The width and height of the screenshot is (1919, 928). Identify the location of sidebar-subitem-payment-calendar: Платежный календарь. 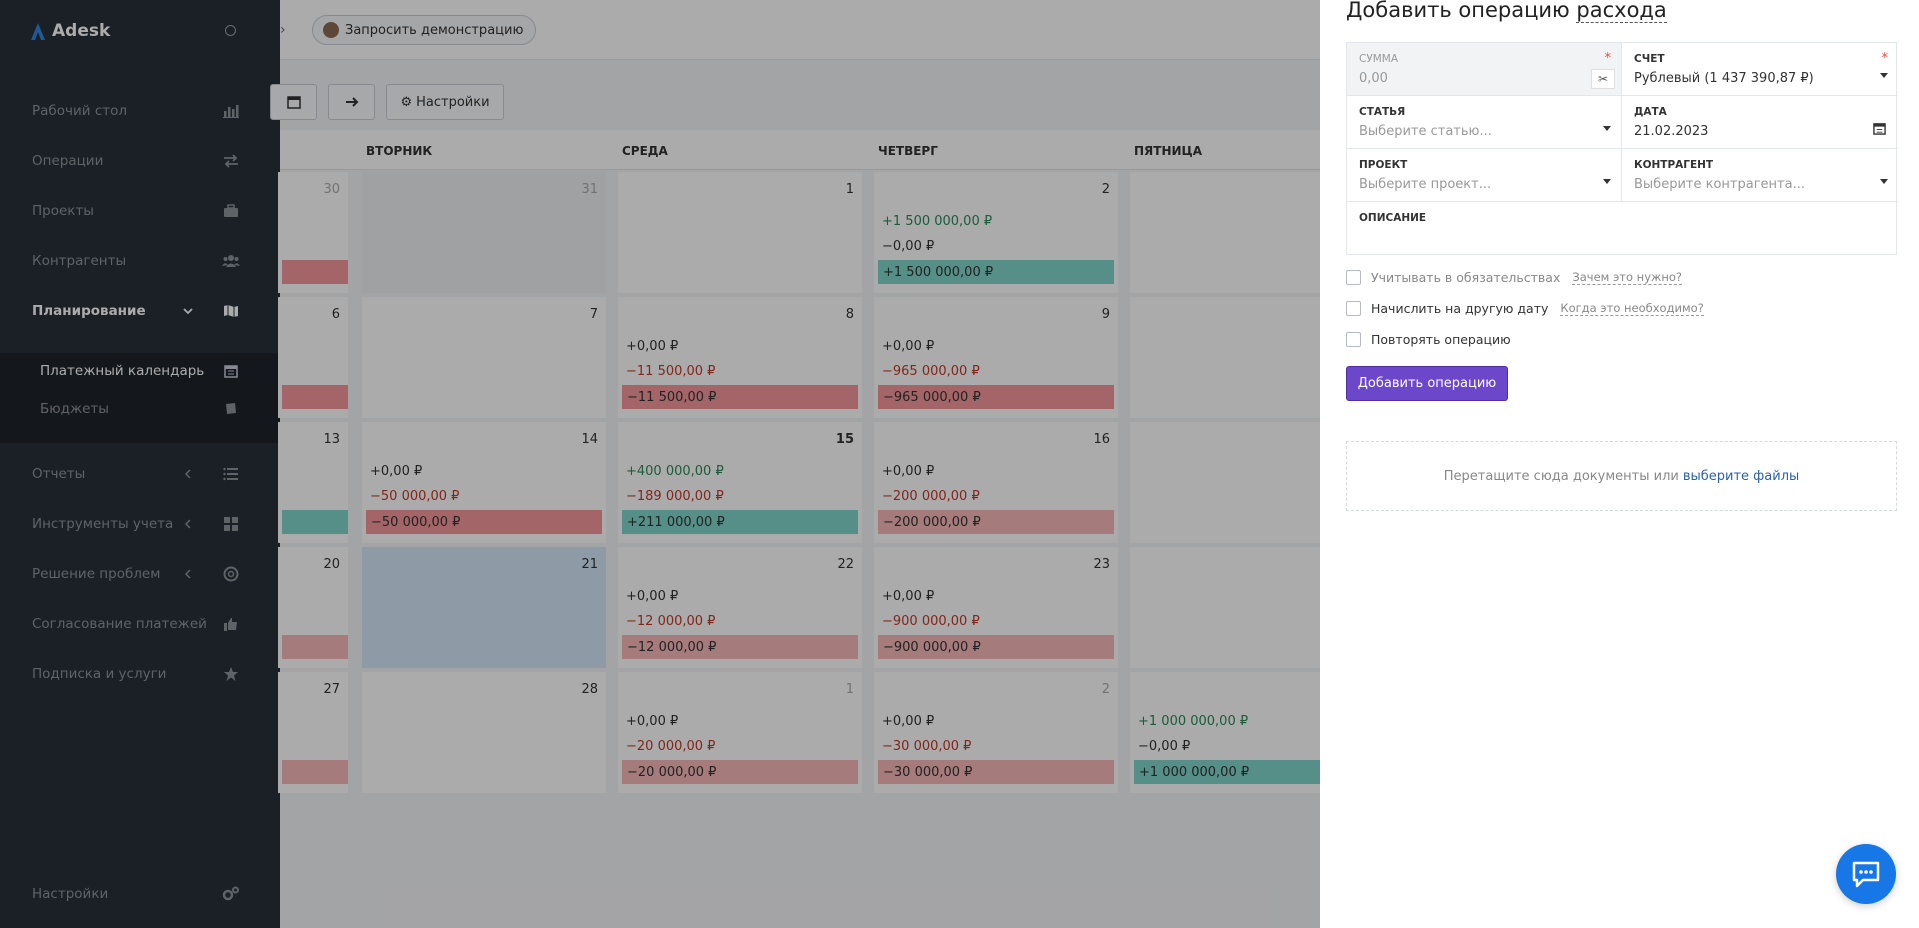
(140, 371).